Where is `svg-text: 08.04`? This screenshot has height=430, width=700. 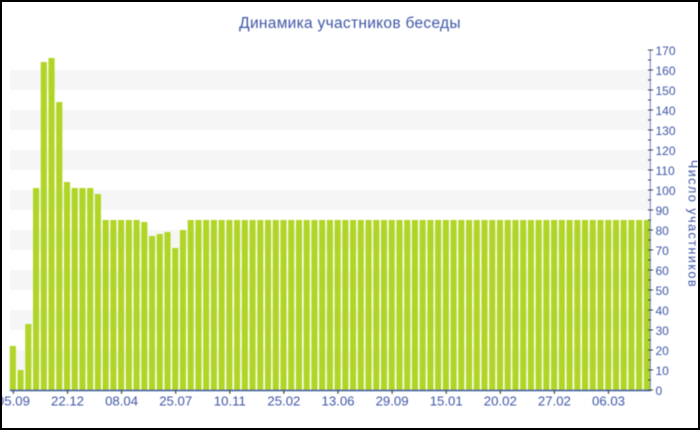 svg-text: 08.04 is located at coordinates (121, 401).